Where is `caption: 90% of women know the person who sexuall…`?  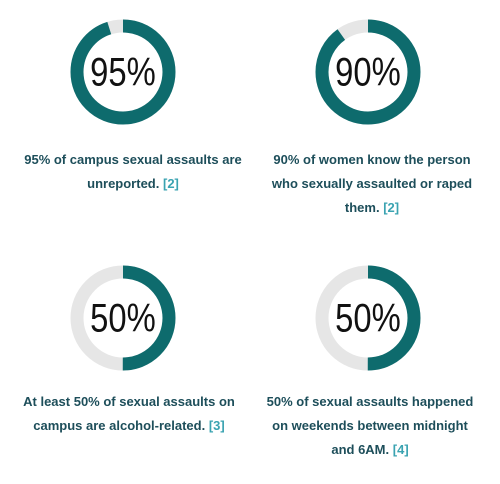
caption: 90% of women know the person who sexuall… is located at coordinates (372, 184).